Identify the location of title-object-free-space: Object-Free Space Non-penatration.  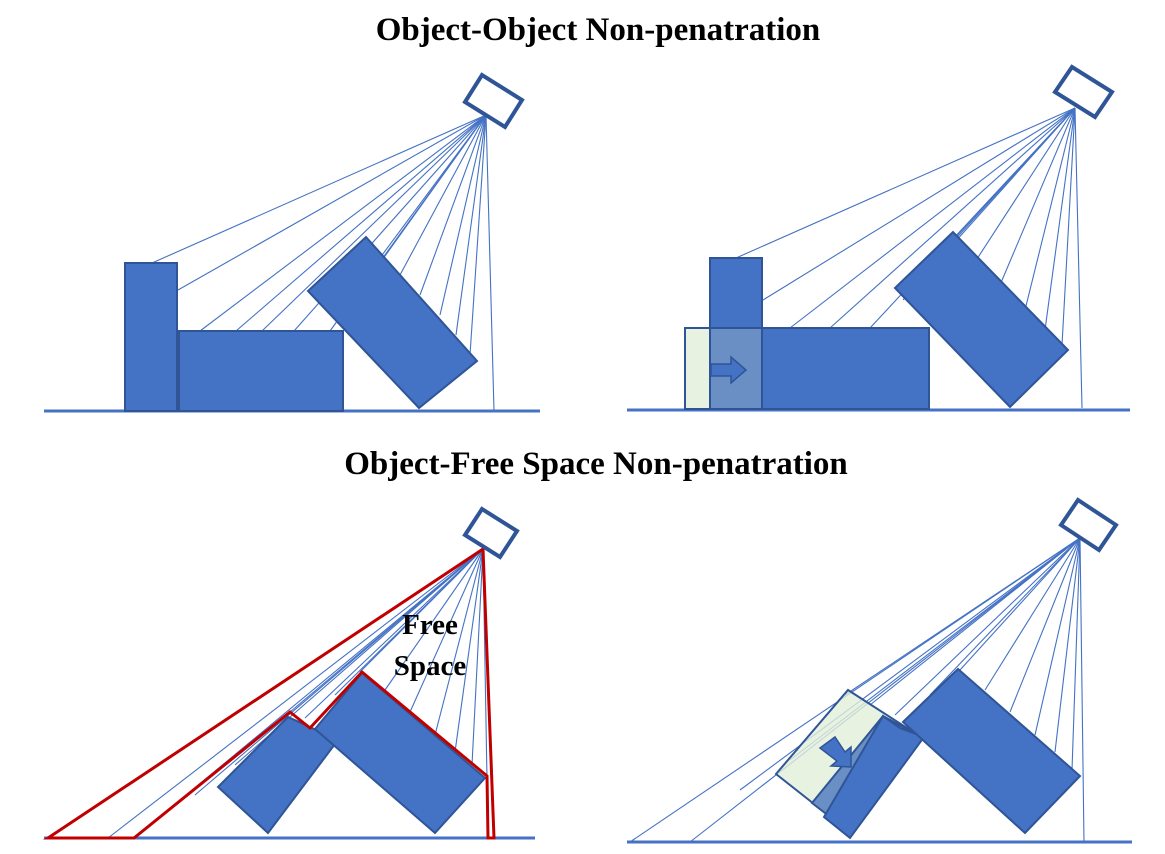
(595, 464).